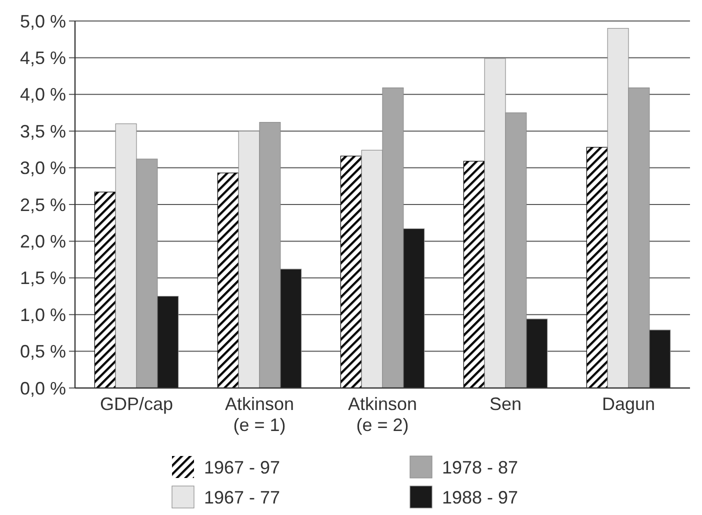 This screenshot has width=702, height=515. Describe the element at coordinates (259, 414) in the screenshot. I see `x-tick-label: Atkinson (e = 1)` at that location.